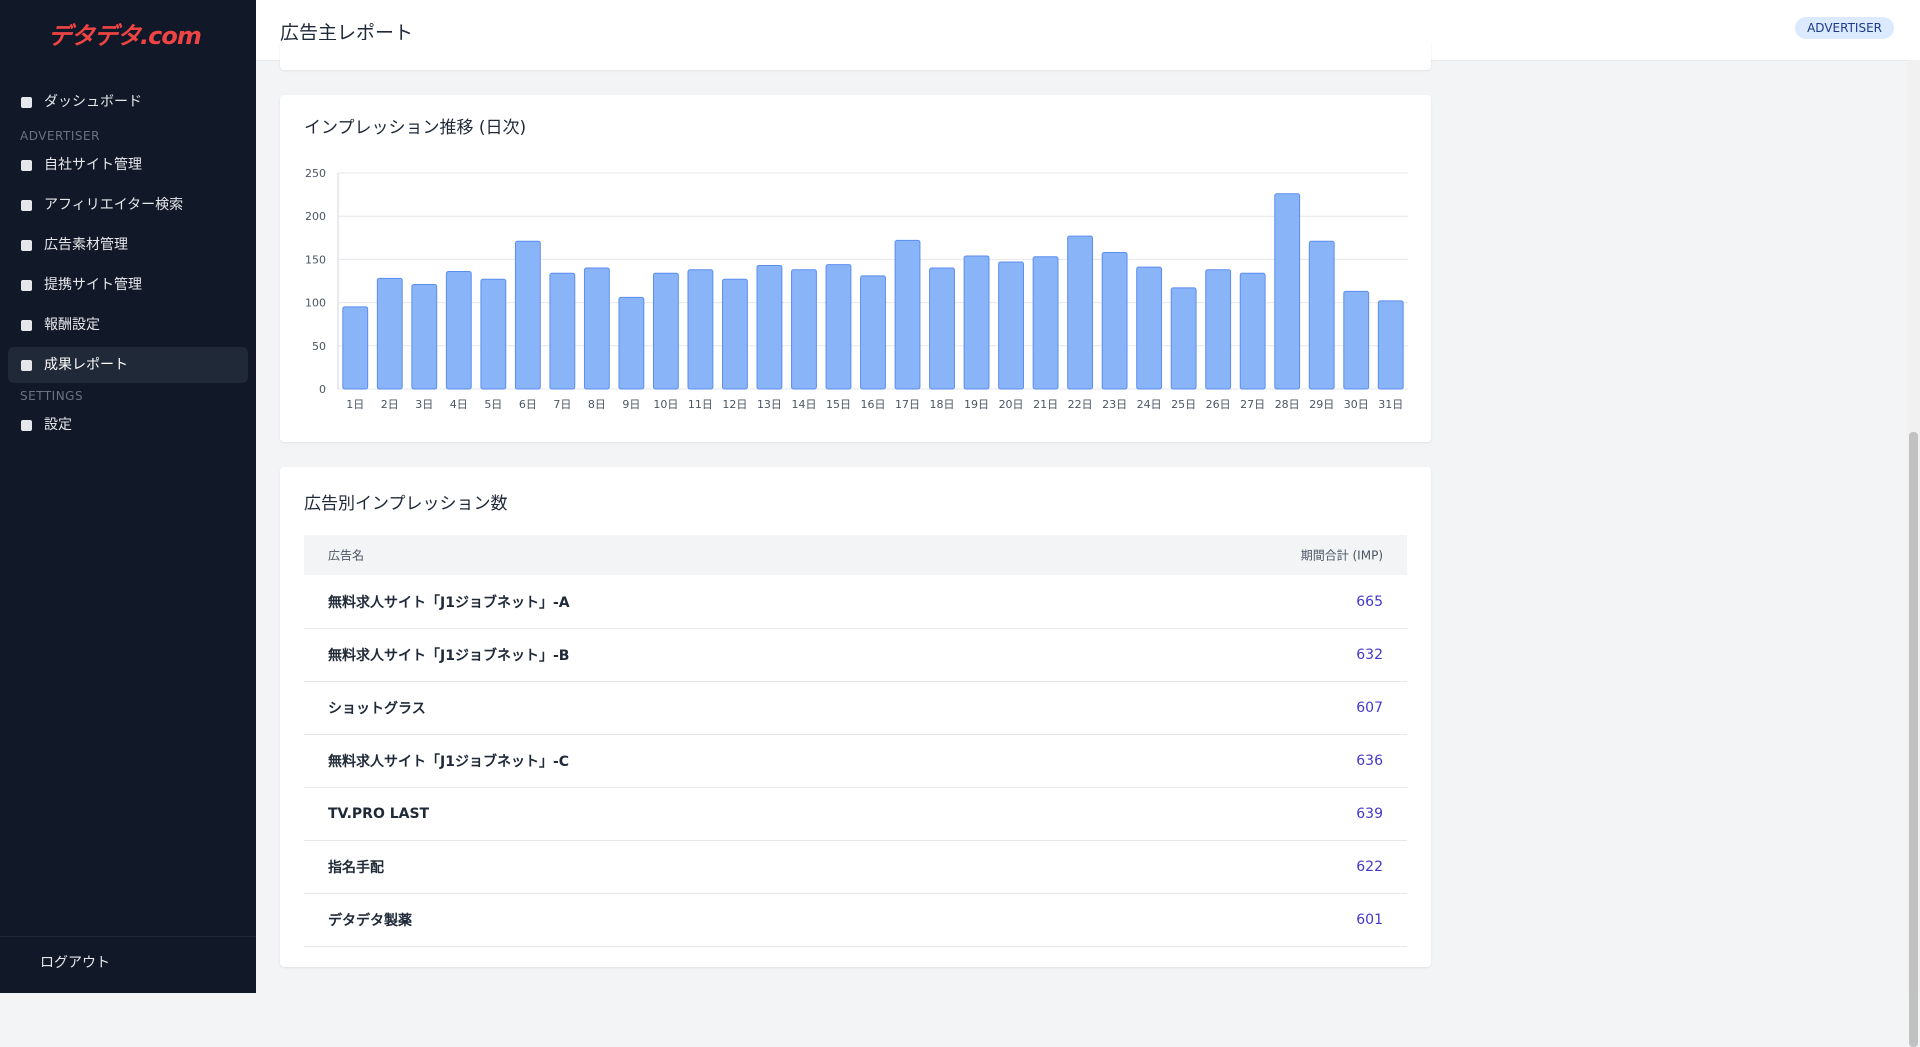 Image resolution: width=1920 pixels, height=1047 pixels. What do you see at coordinates (1080, 404) in the screenshot?
I see `x-tick-label: 22日` at bounding box center [1080, 404].